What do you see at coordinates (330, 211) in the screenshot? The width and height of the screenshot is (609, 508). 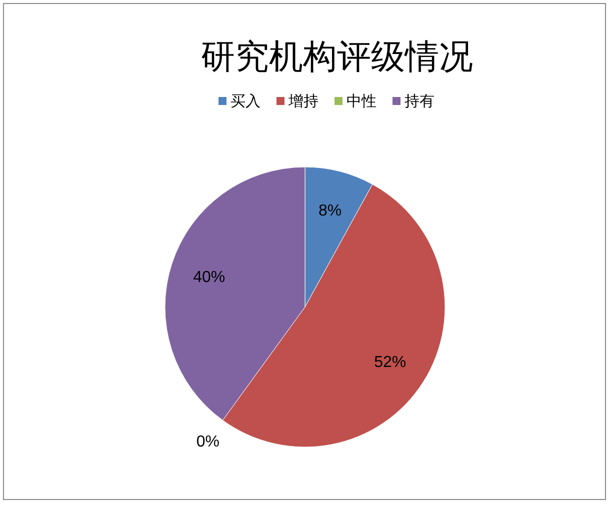 I see `data-label: 8%` at bounding box center [330, 211].